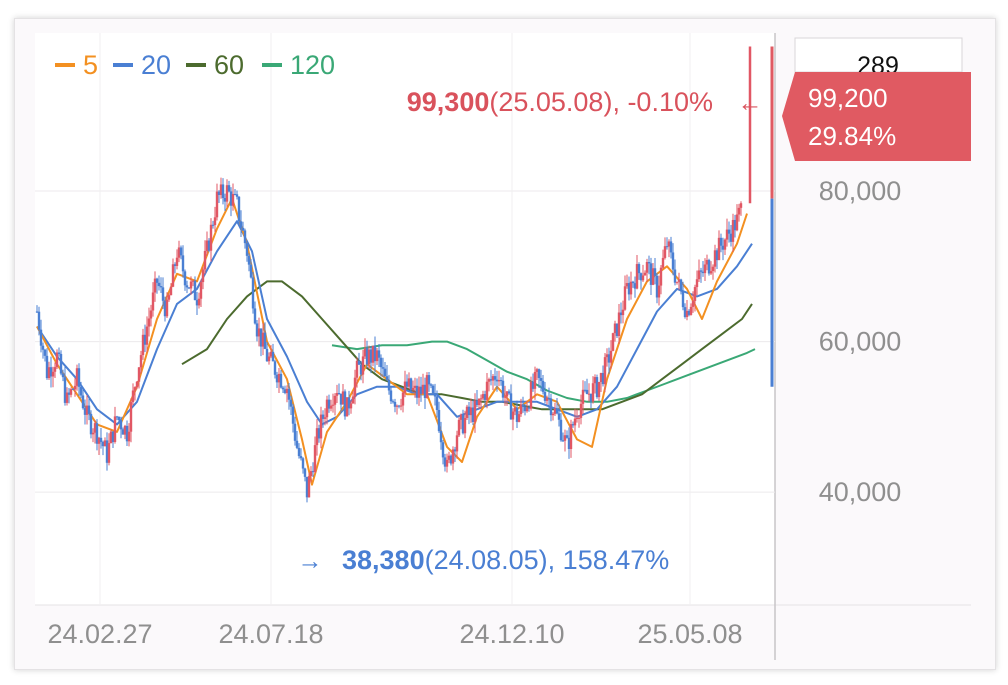 The height and width of the screenshot is (685, 1008). Describe the element at coordinates (852, 136) in the screenshot. I see `current-change: 29.84%` at that location.